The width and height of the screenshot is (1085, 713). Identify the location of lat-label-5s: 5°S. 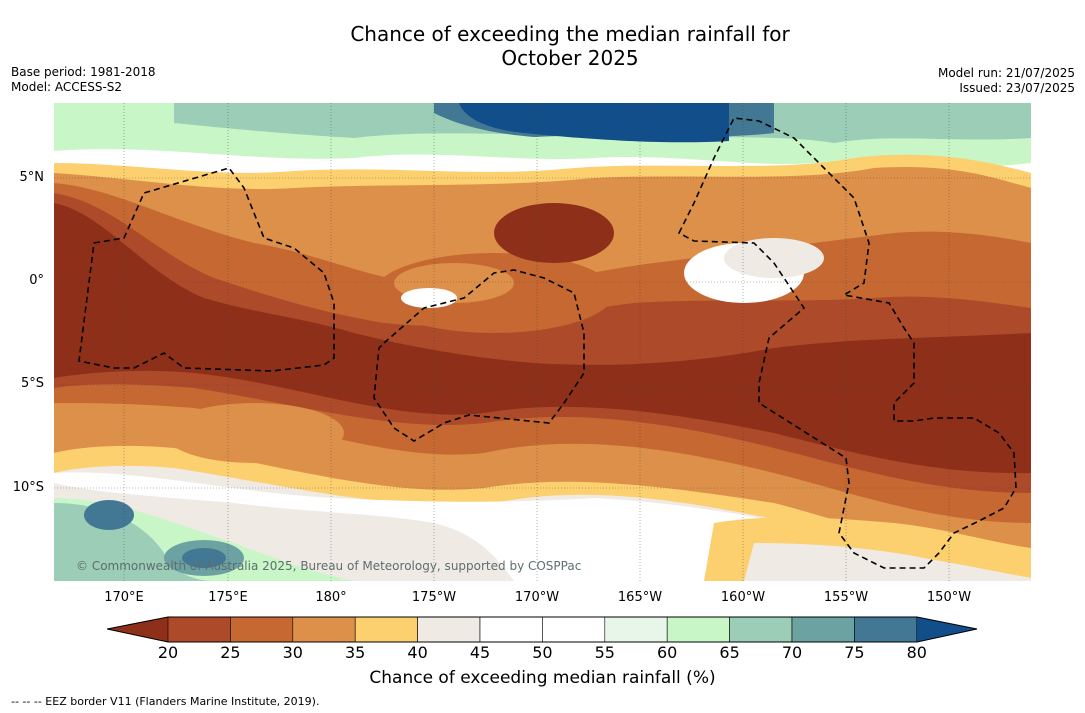
(32, 383).